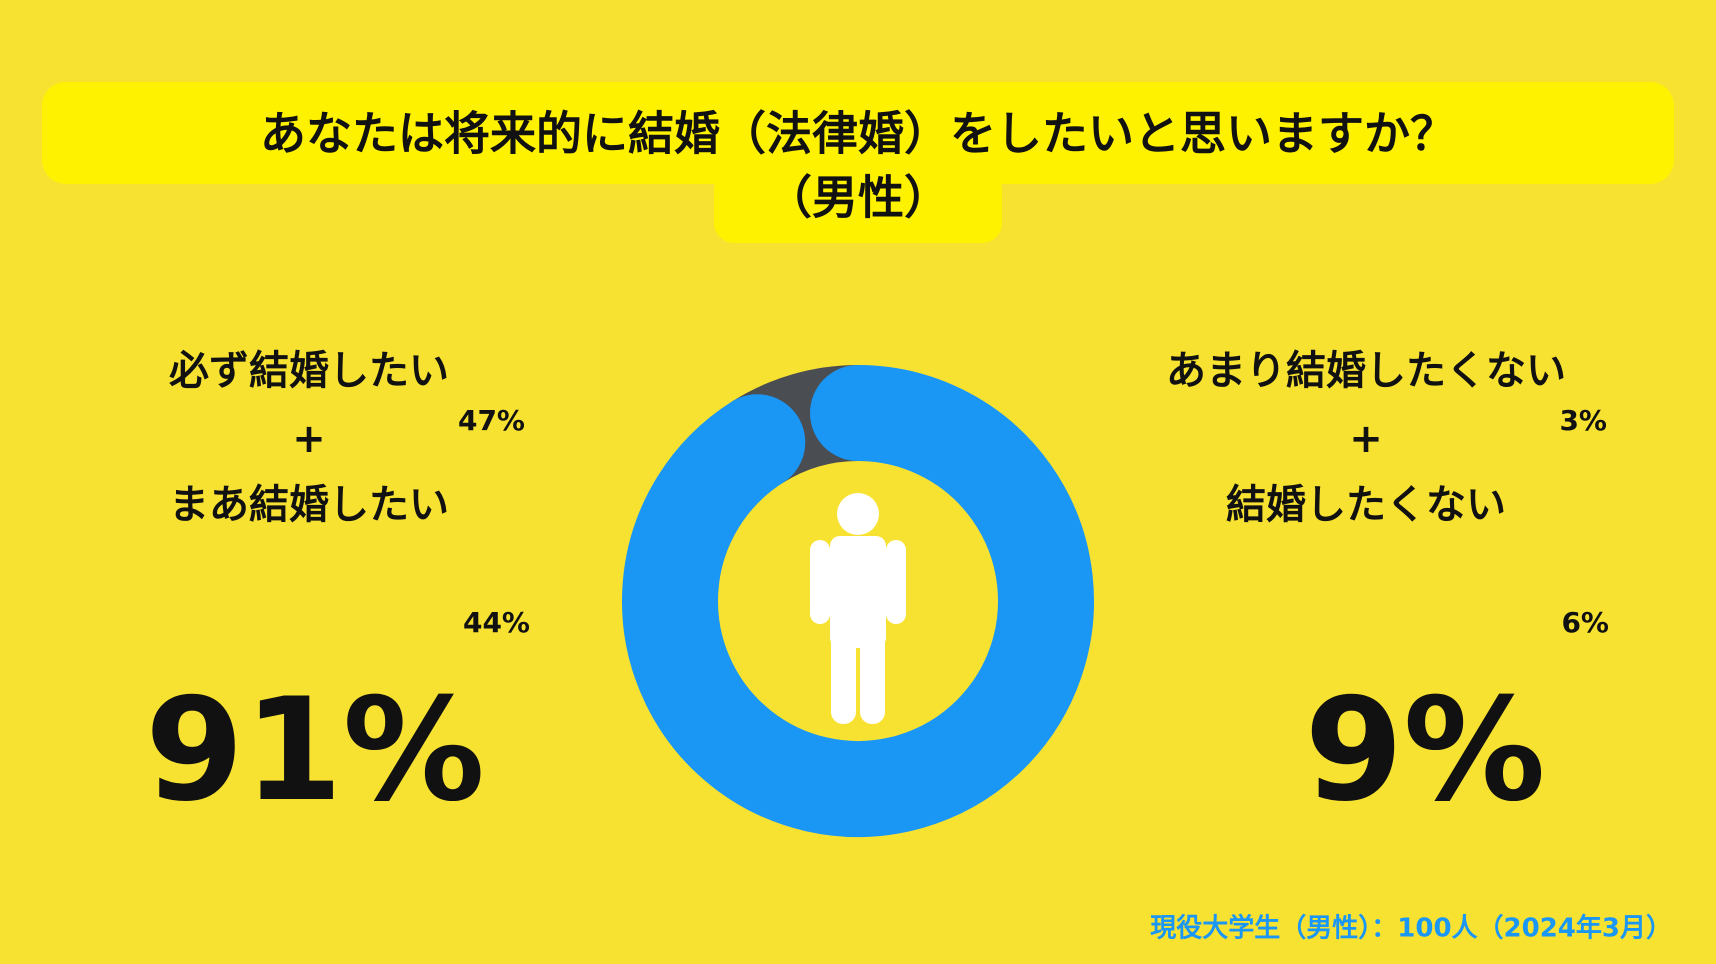  Describe the element at coordinates (496, 622) in the screenshot. I see `value-label: 44%` at that location.